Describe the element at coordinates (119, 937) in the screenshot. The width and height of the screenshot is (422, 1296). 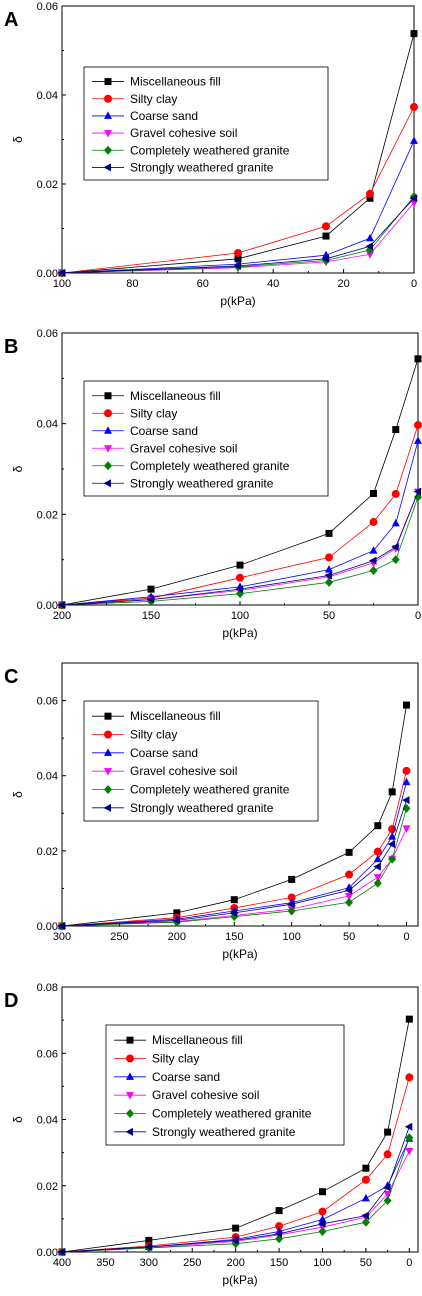
I see `x-tick-label: 250` at that location.